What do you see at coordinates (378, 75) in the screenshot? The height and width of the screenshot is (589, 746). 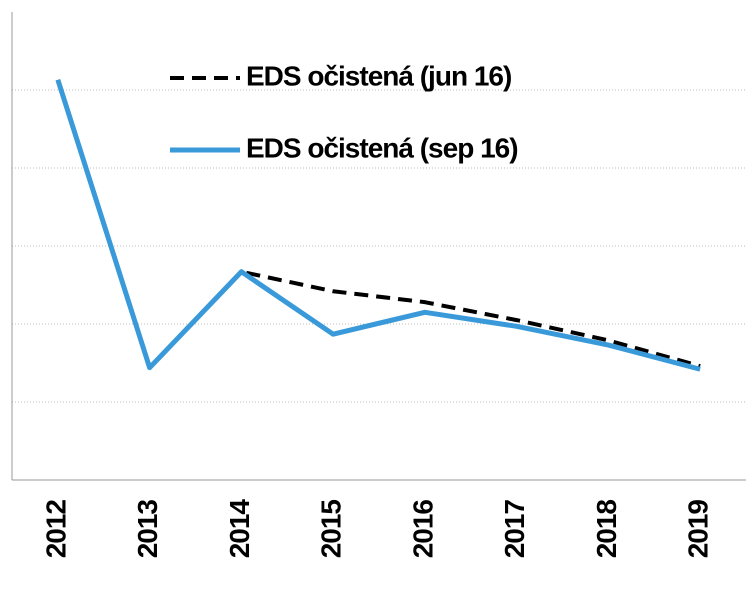 I see `legend-label: EDS očistená (jun 16)` at bounding box center [378, 75].